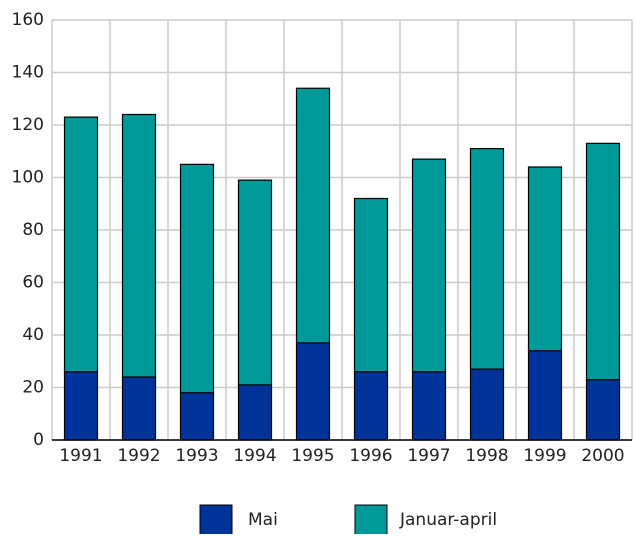 The width and height of the screenshot is (634, 538). Describe the element at coordinates (38, 440) in the screenshot. I see `y-tick-label: 0` at that location.